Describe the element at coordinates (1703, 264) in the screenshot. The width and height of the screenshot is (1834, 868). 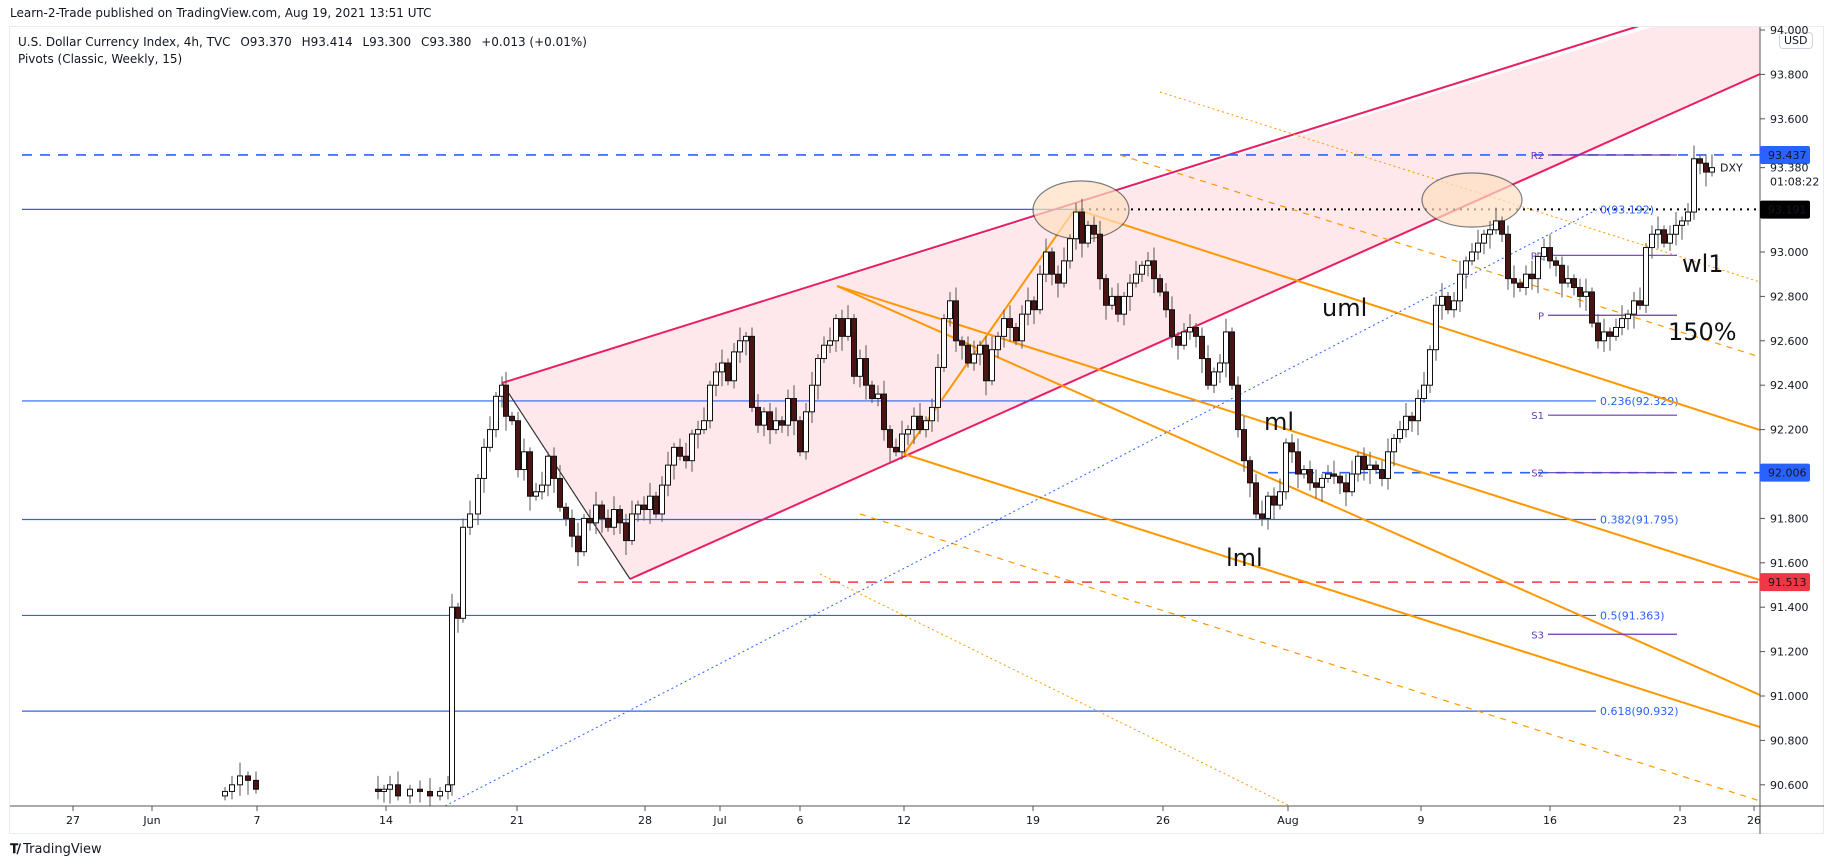
I see `chart-annotation-label: wl1` at that location.